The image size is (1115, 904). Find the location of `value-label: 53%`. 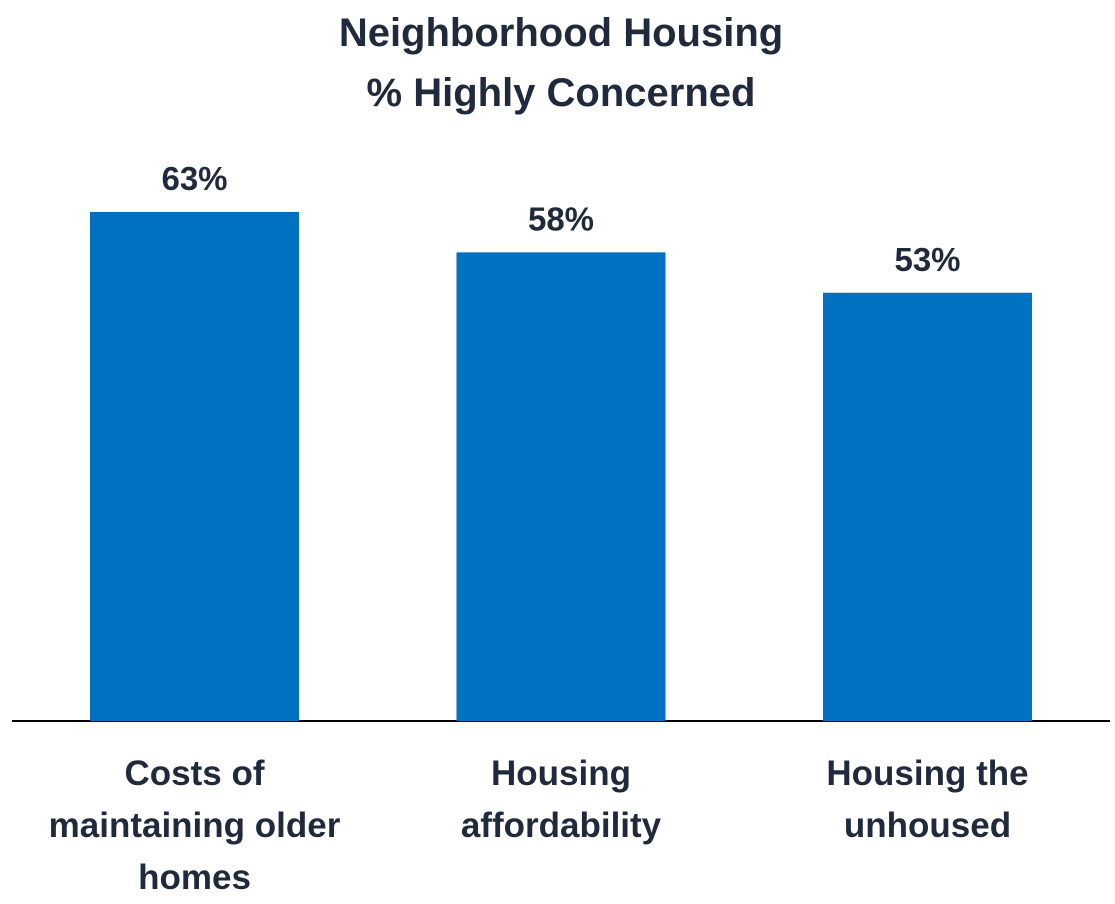

value-label: 53% is located at coordinates (927, 259).